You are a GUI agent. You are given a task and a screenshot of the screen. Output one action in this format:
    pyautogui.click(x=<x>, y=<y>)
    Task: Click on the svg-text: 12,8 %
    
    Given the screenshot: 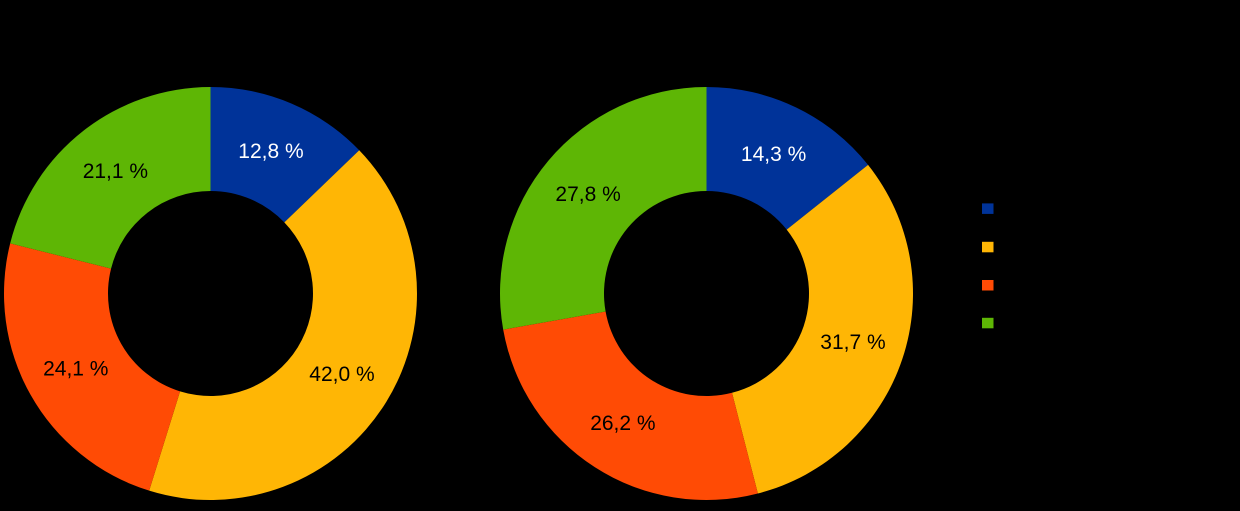 What is the action you would take?
    pyautogui.click(x=270, y=151)
    